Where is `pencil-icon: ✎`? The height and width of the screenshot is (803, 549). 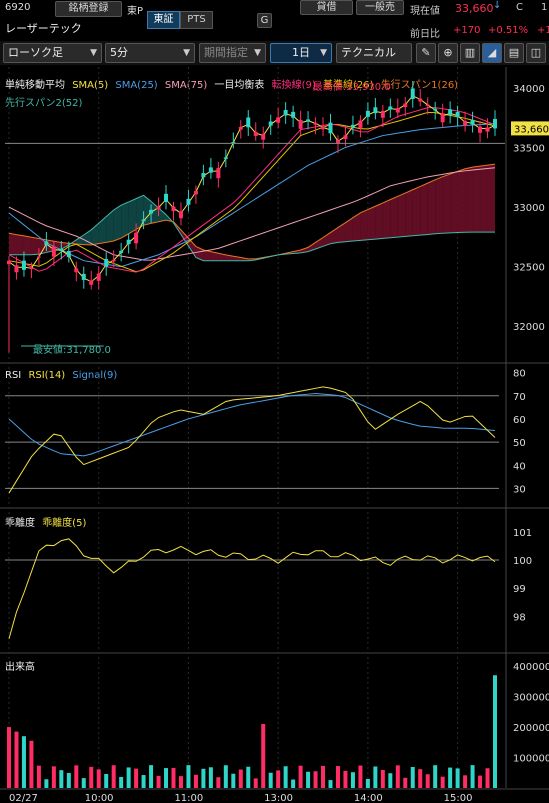
pencil-icon: ✎ is located at coordinates (426, 53).